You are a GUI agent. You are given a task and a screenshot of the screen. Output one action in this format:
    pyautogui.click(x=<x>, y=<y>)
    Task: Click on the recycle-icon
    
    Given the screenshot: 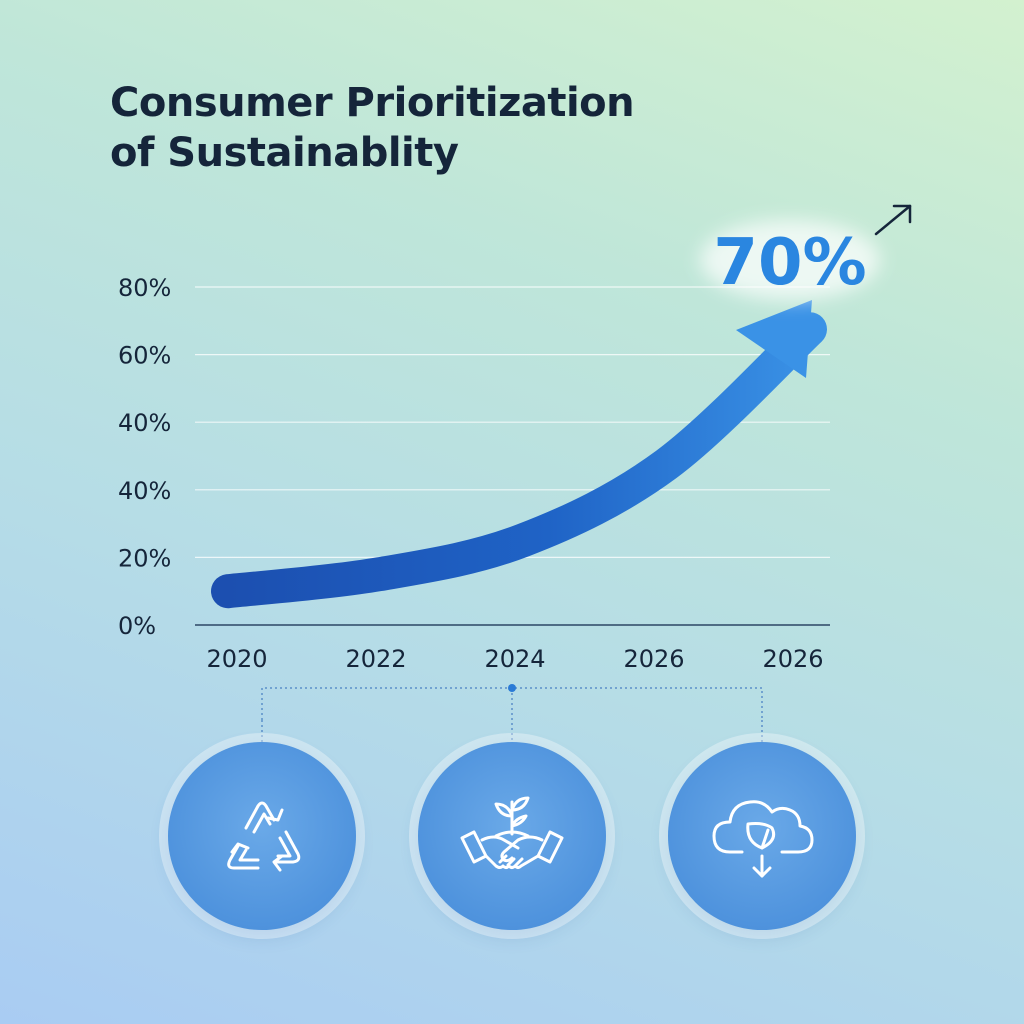 What is the action you would take?
    pyautogui.click(x=264, y=836)
    